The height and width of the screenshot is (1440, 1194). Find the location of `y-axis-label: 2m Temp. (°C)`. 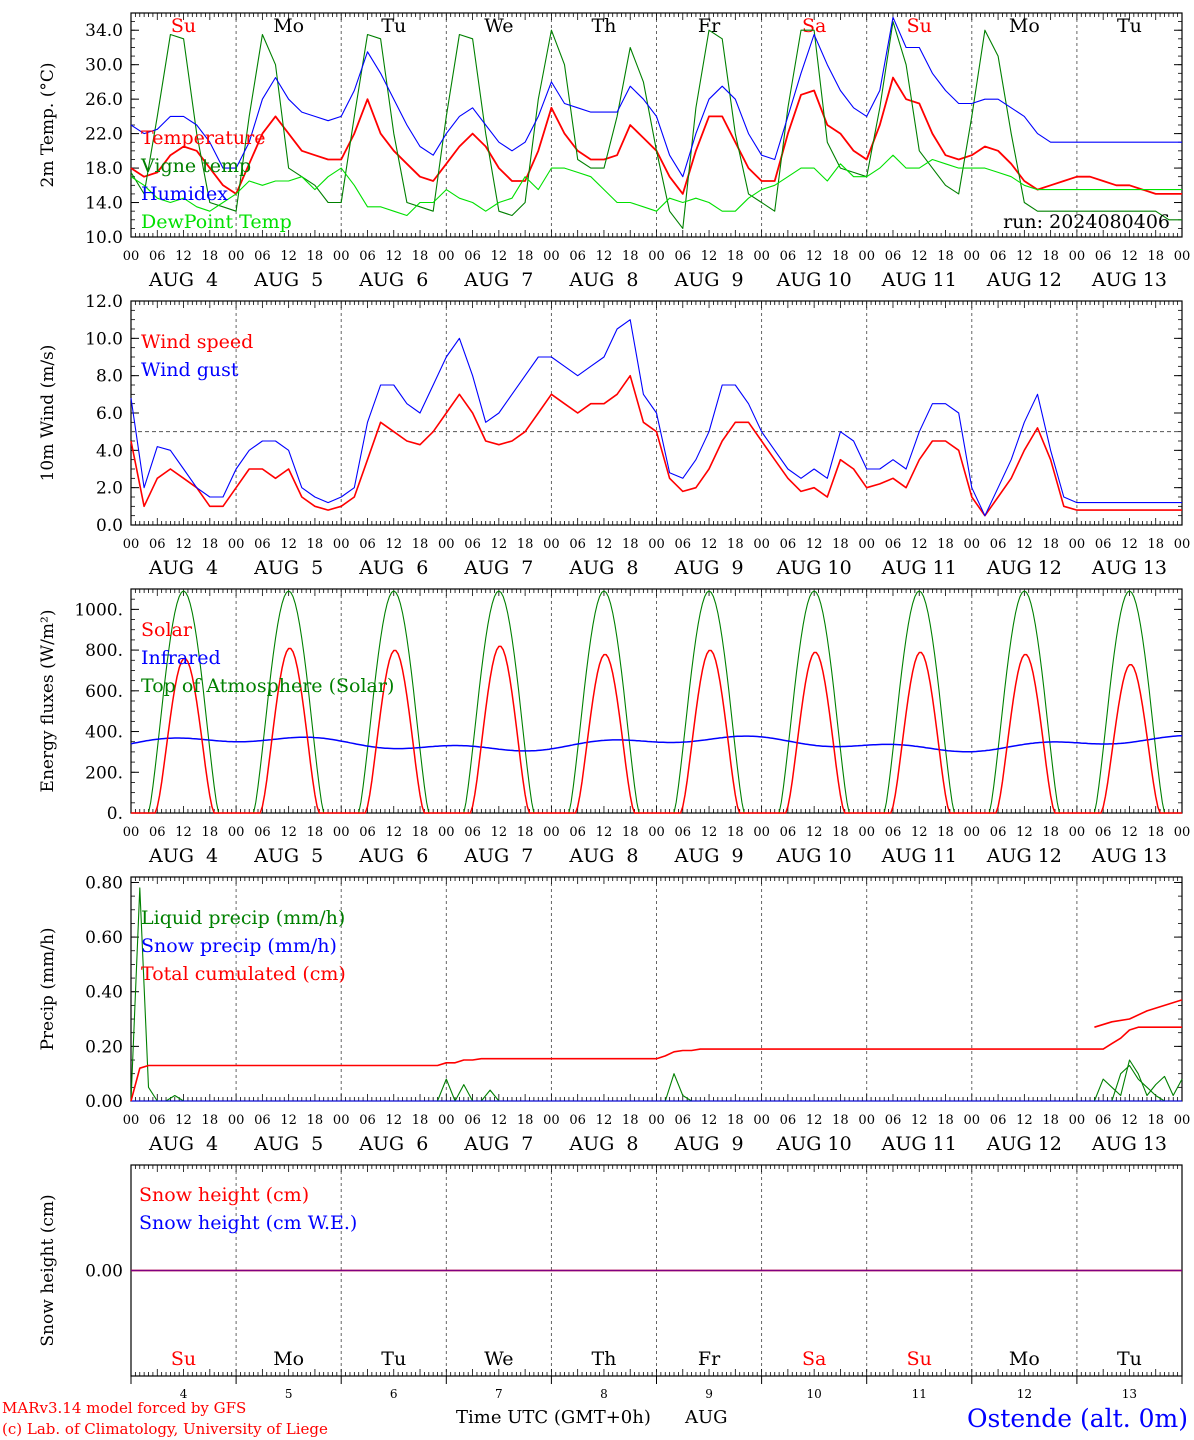

y-axis-label: 2m Temp. (°C) is located at coordinates (48, 124).